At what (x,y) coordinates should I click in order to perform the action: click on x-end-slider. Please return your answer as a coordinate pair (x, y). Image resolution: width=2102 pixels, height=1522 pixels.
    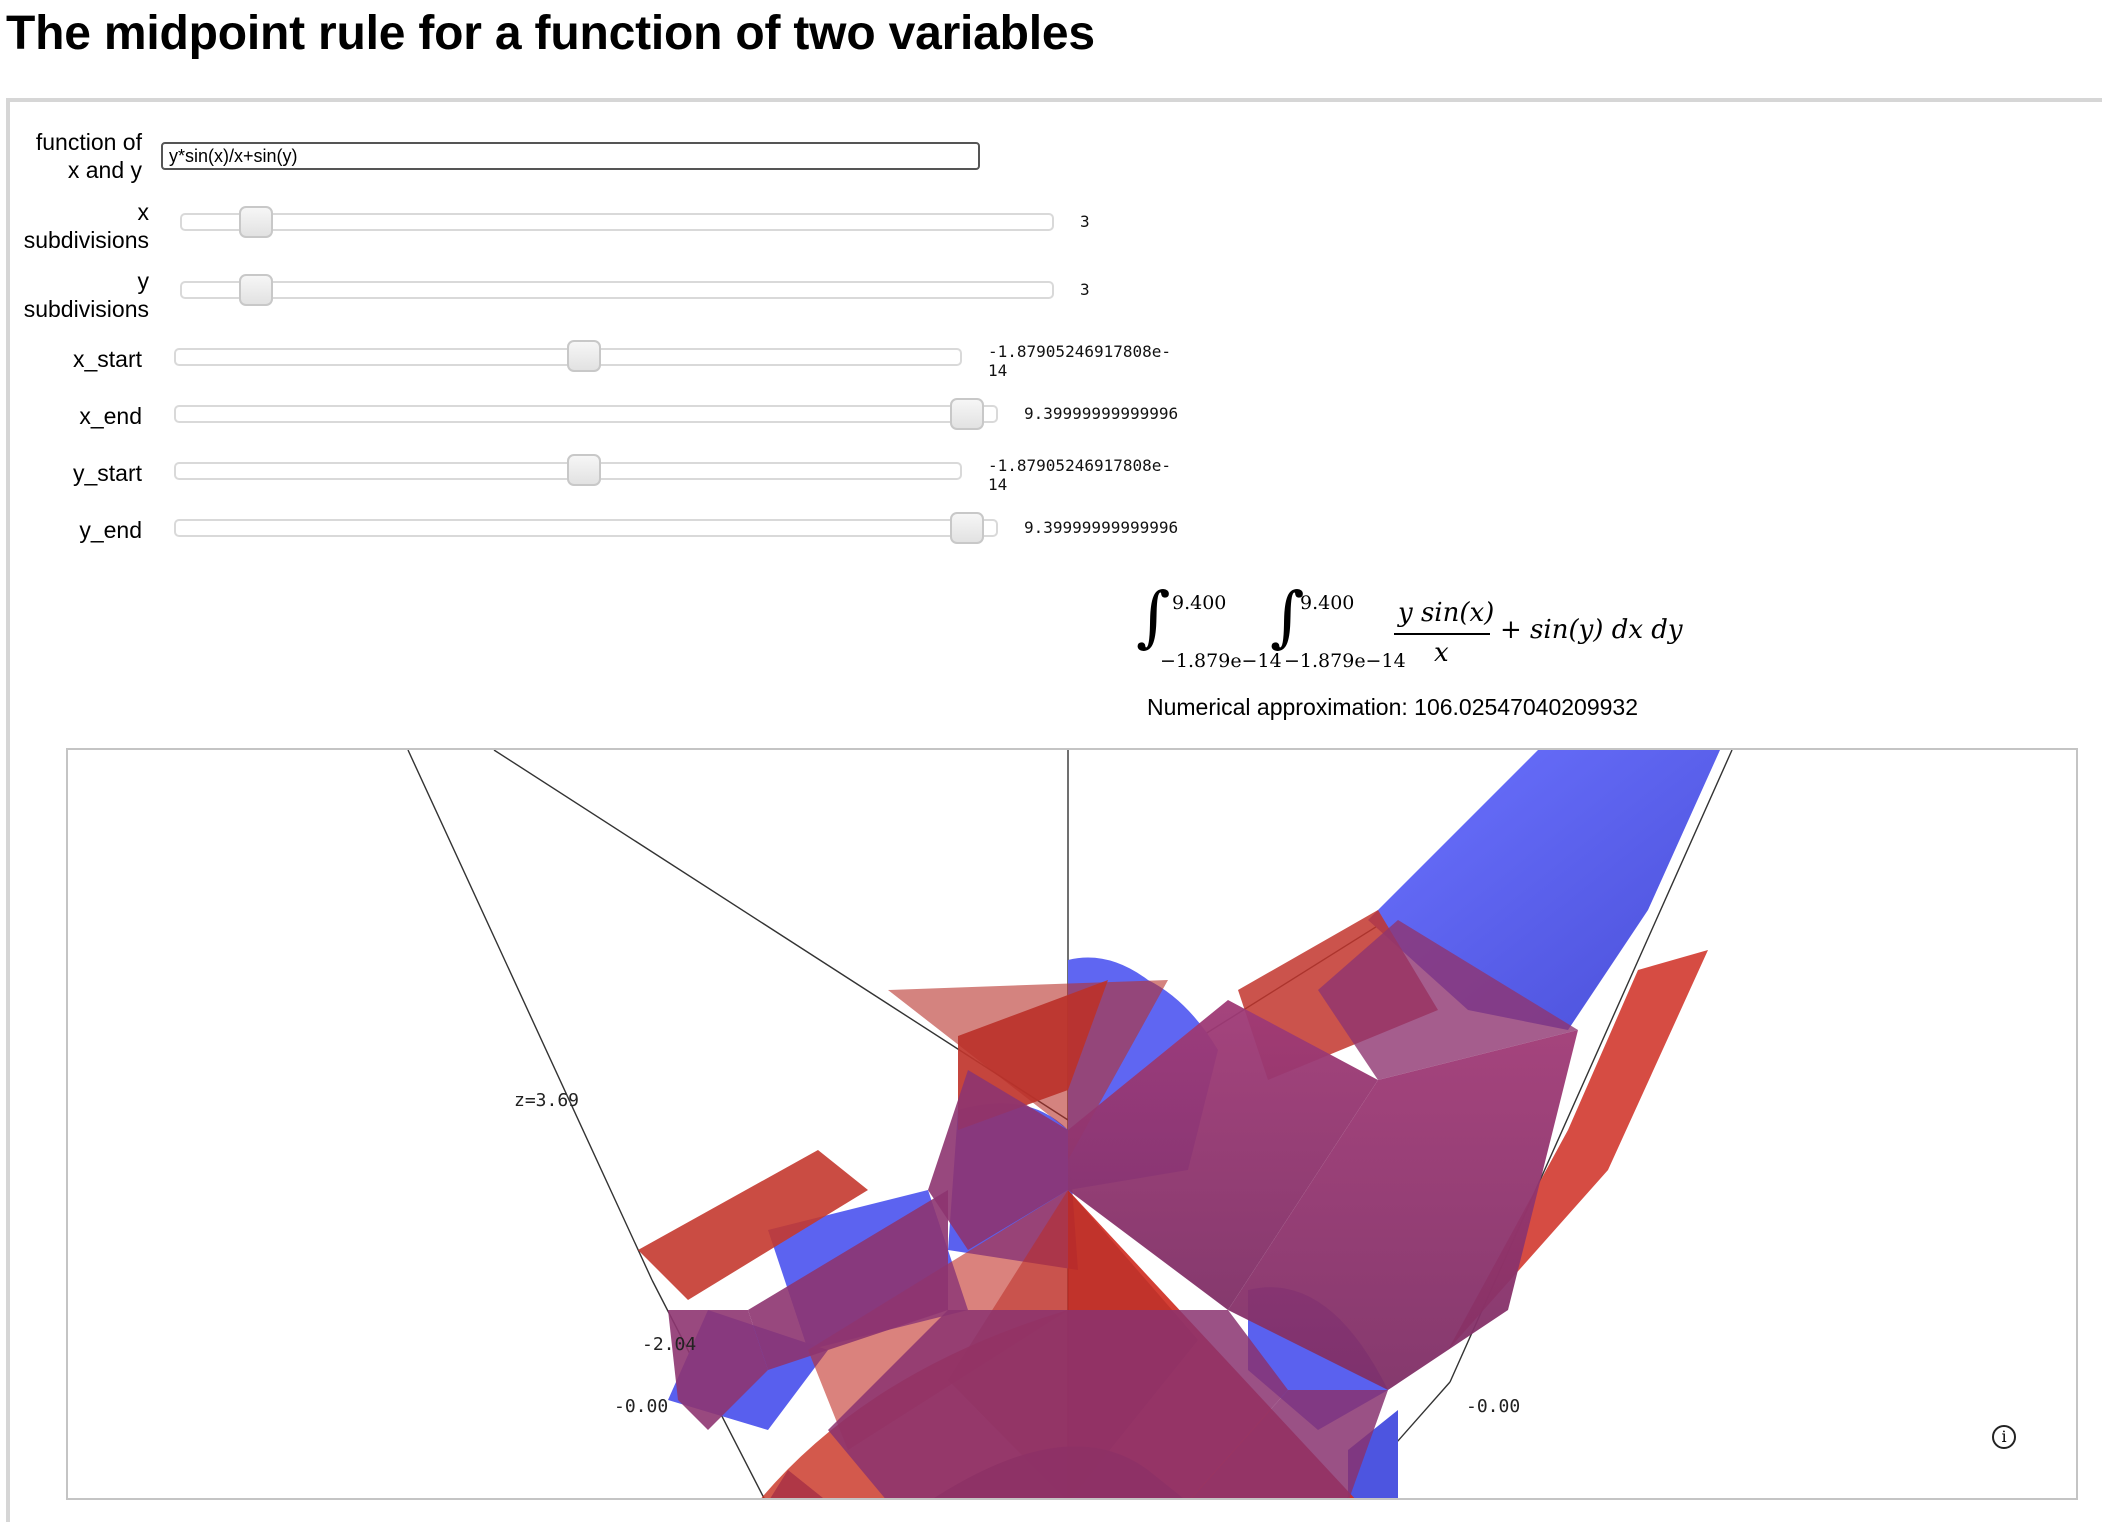
    Looking at the image, I should click on (586, 414).